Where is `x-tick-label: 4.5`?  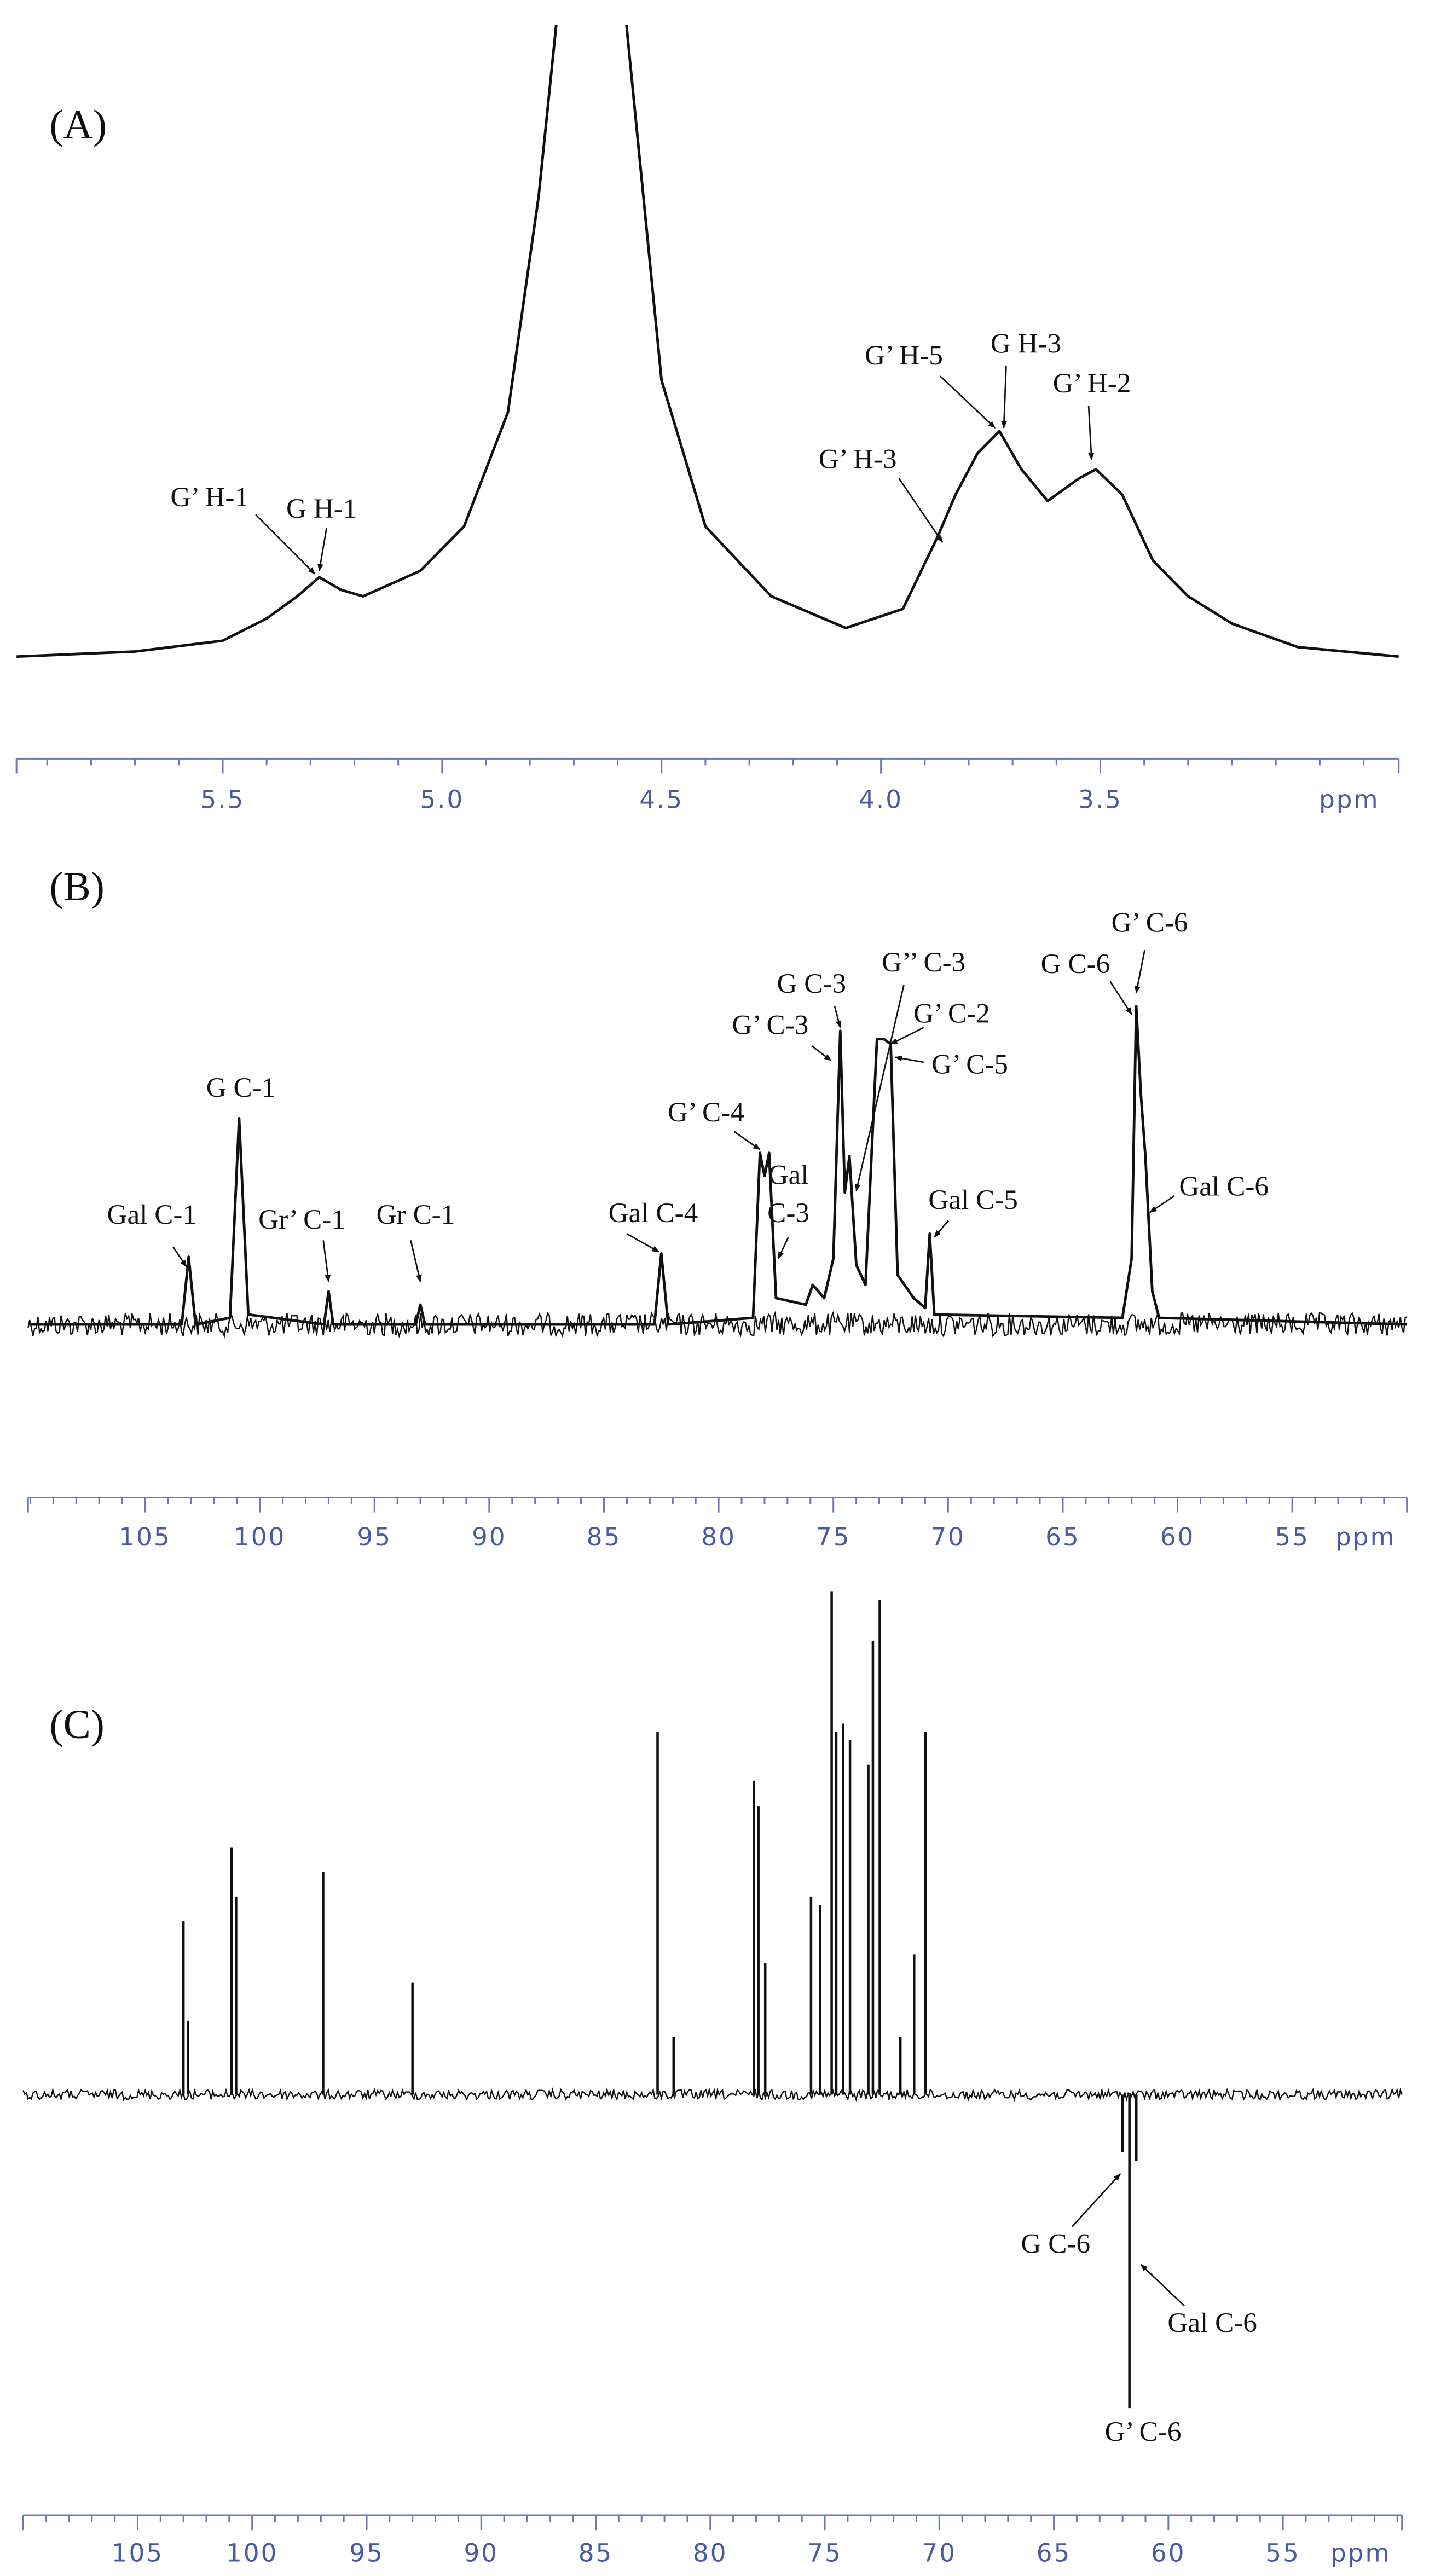
x-tick-label: 4.5 is located at coordinates (661, 799).